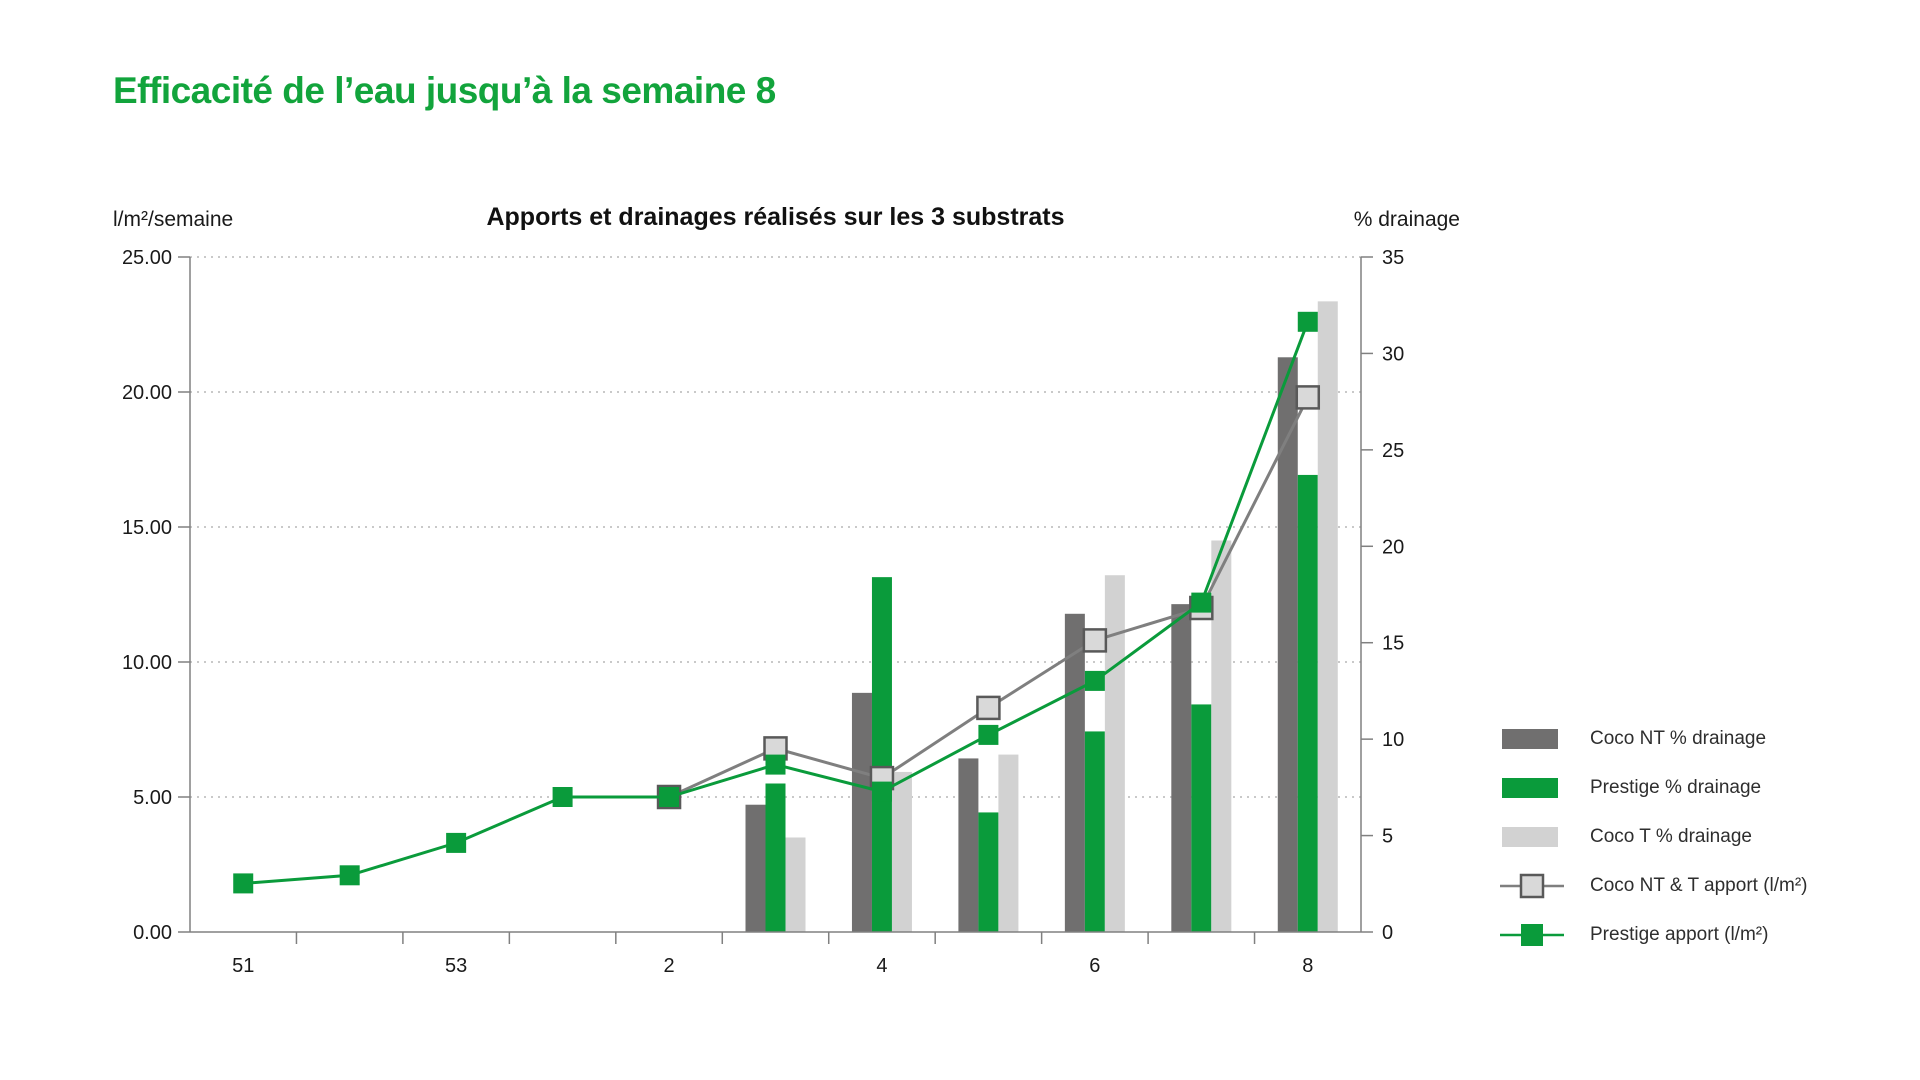 Image resolution: width=1920 pixels, height=1080 pixels. What do you see at coordinates (1393, 354) in the screenshot?
I see `svg-text: 30` at bounding box center [1393, 354].